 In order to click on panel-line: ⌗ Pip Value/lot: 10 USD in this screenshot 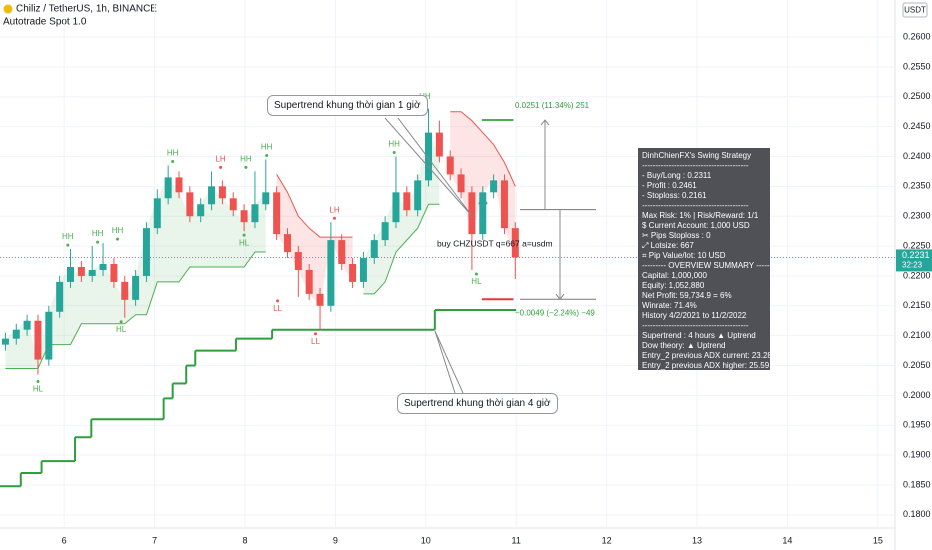, I will do `click(684, 255)`.